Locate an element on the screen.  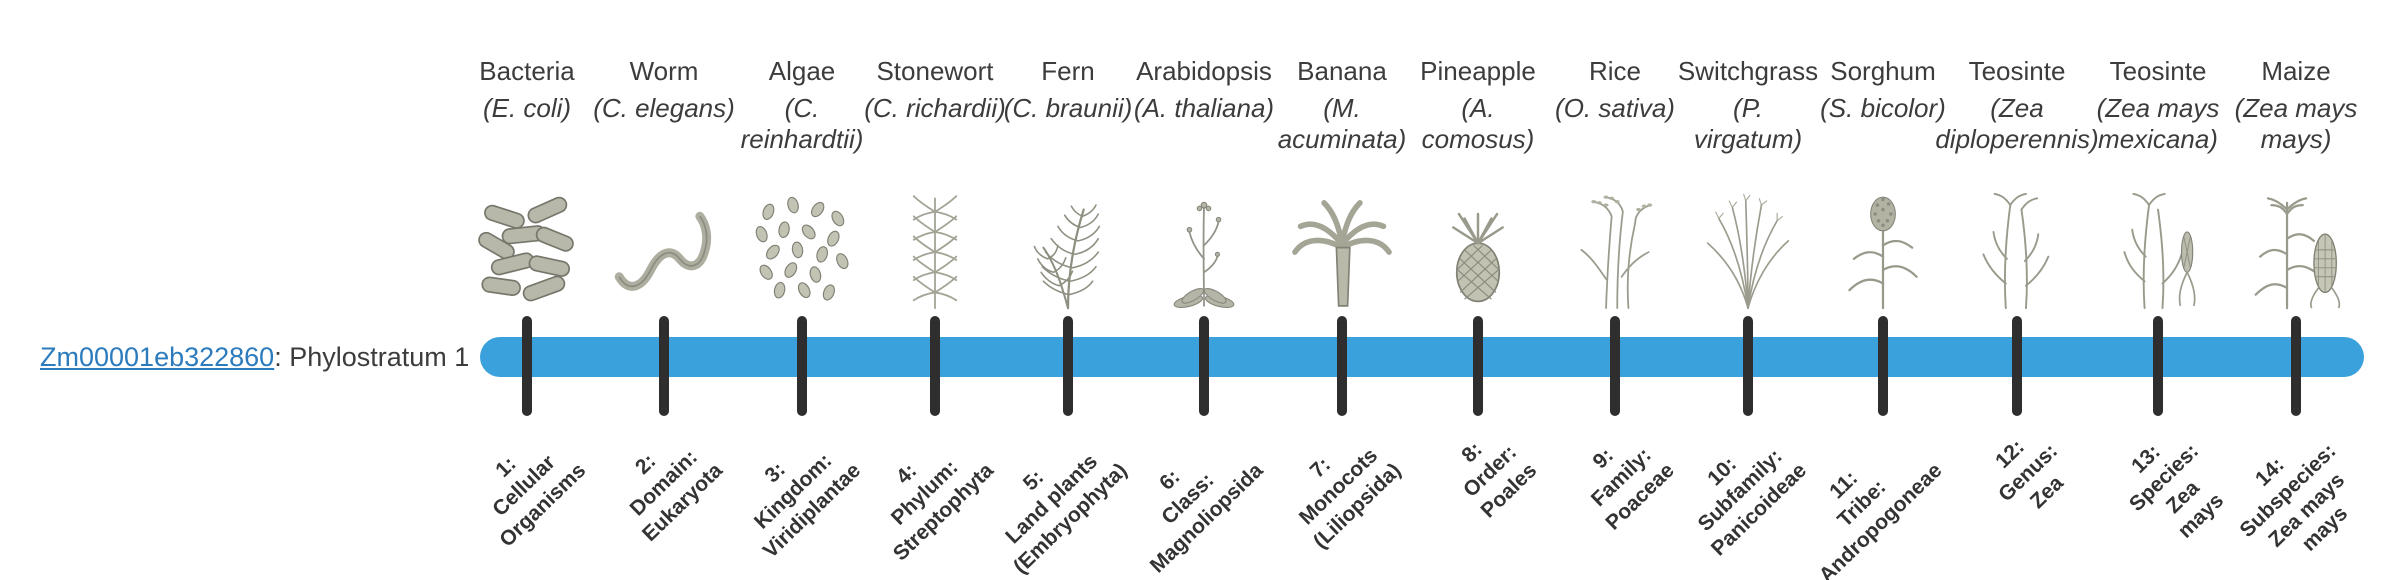
organism-common-name: Fern is located at coordinates (1068, 71).